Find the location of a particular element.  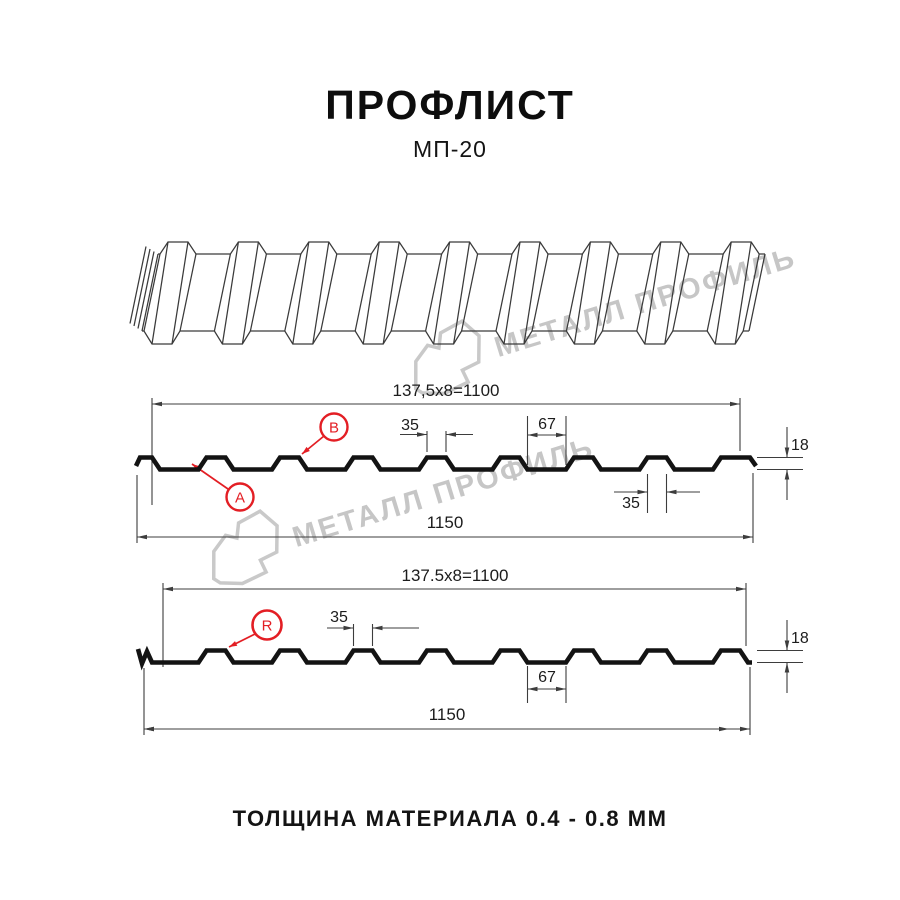

material-thickness-note: ТОЛЩИНА МАТЕРИАЛА 0.4 - 0.8 ММ is located at coordinates (450, 818).